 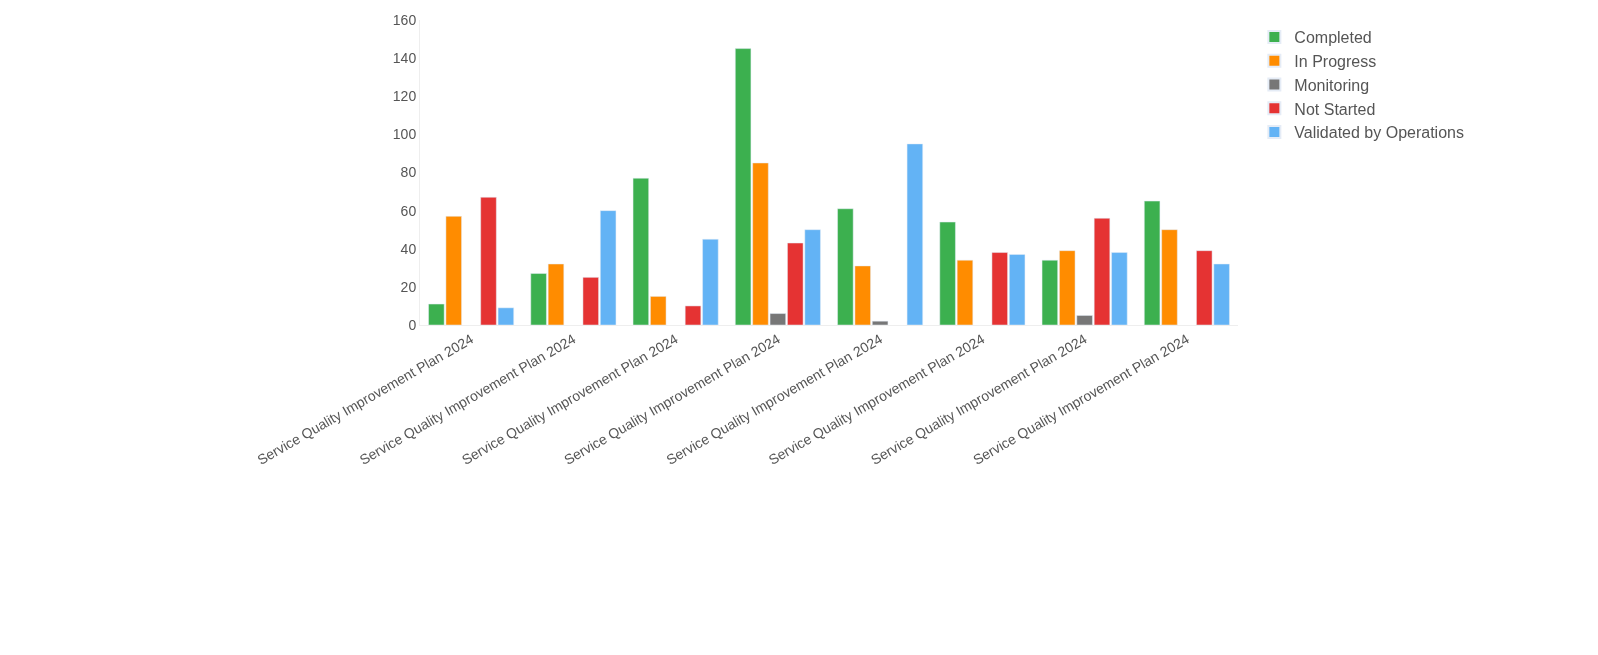 What do you see at coordinates (408, 286) in the screenshot?
I see `y-tick-label: 20` at bounding box center [408, 286].